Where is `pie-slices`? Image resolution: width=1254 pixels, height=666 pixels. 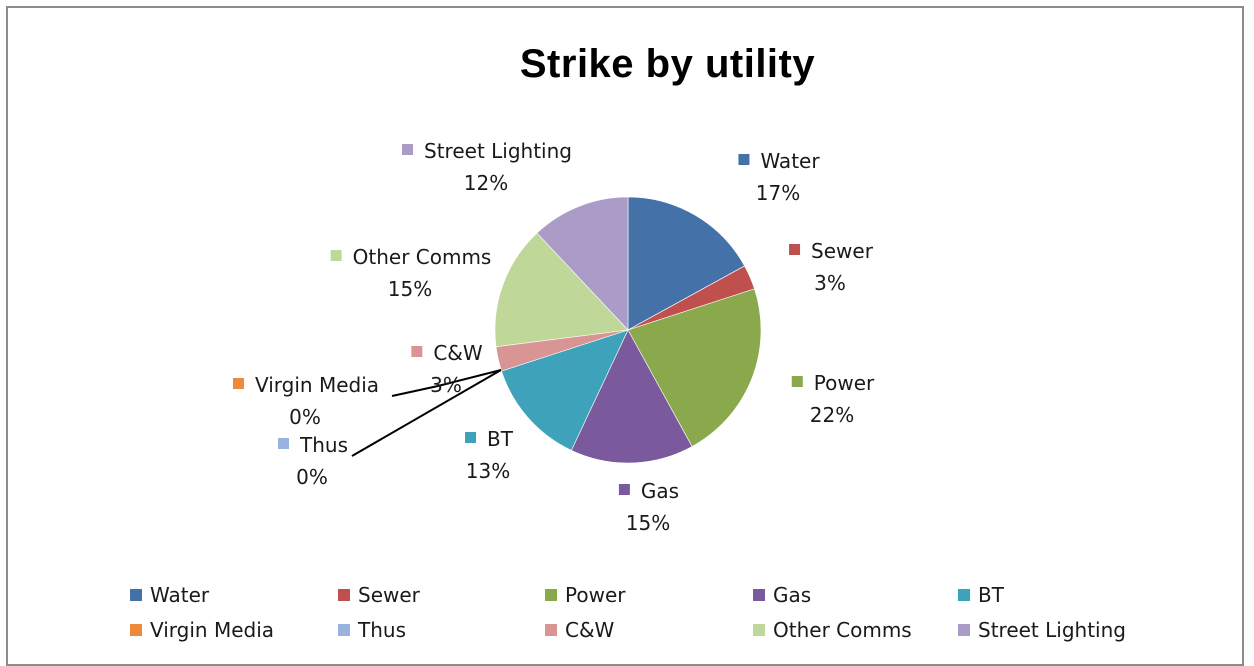 pie-slices is located at coordinates (628, 330).